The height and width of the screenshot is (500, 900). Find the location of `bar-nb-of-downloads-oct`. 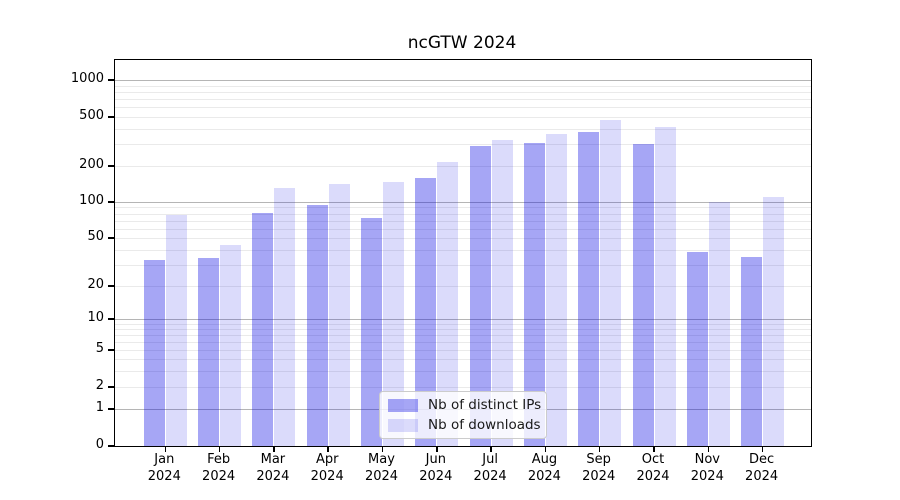

bar-nb-of-downloads-oct is located at coordinates (665, 286).